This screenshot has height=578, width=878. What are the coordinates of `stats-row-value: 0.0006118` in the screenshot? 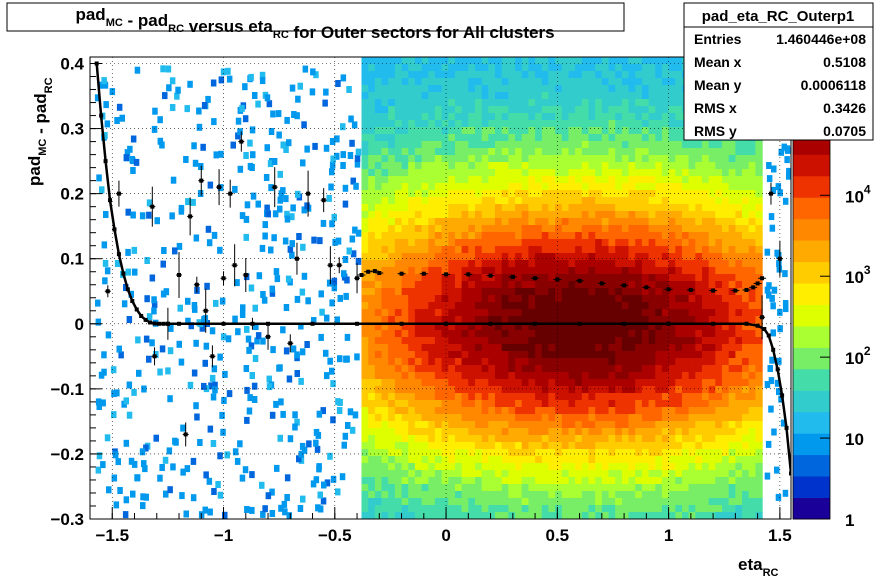 It's located at (834, 85).